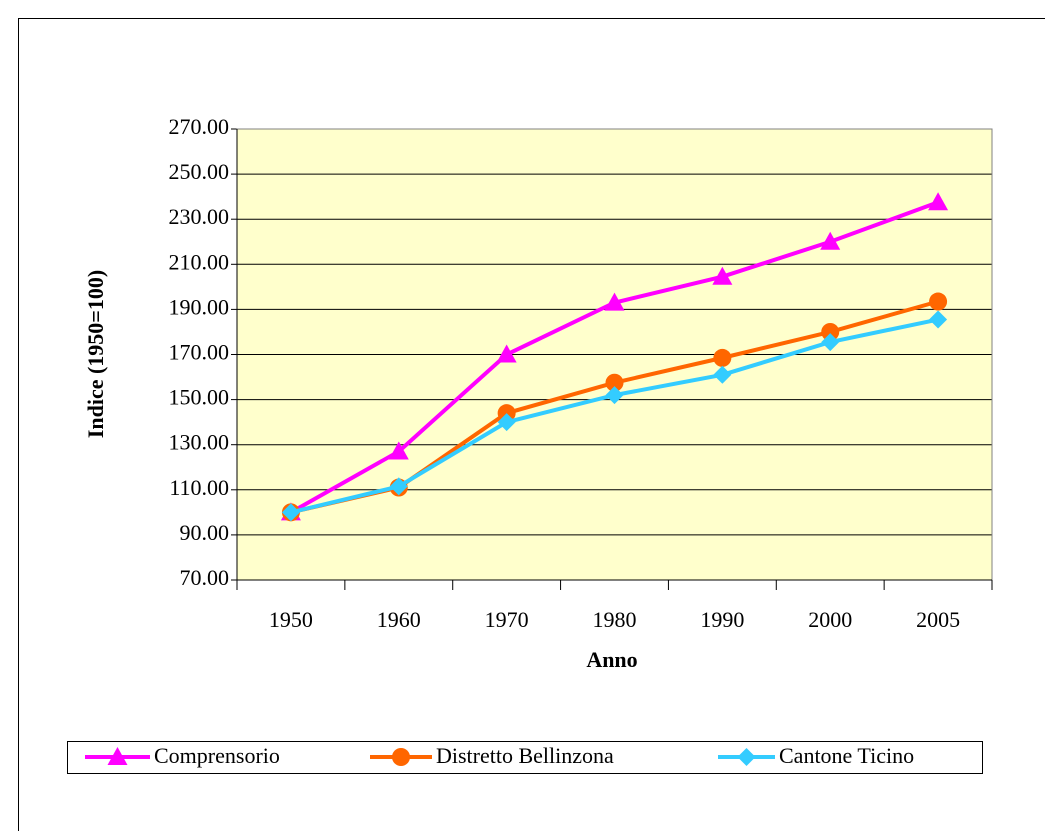 The image size is (1045, 831). Describe the element at coordinates (611, 659) in the screenshot. I see `x-axis-label: Anno` at that location.